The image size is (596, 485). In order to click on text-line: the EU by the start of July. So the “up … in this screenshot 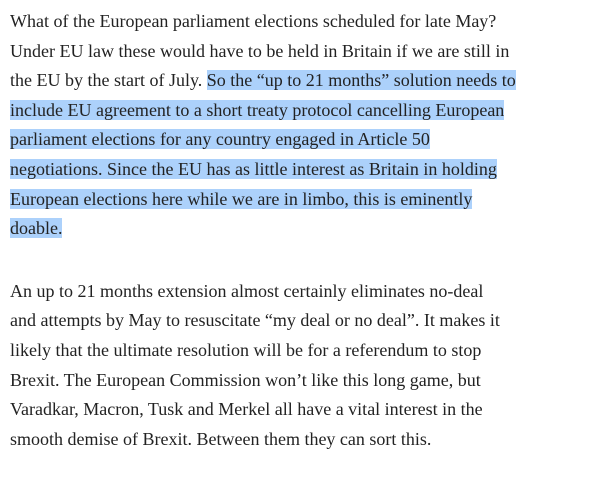, I will do `click(303, 81)`.